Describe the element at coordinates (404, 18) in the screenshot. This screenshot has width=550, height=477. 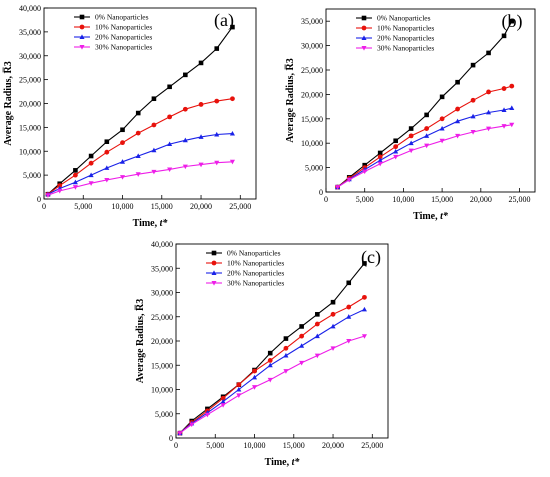
I see `legend-label: 0% Nanoparticles` at that location.